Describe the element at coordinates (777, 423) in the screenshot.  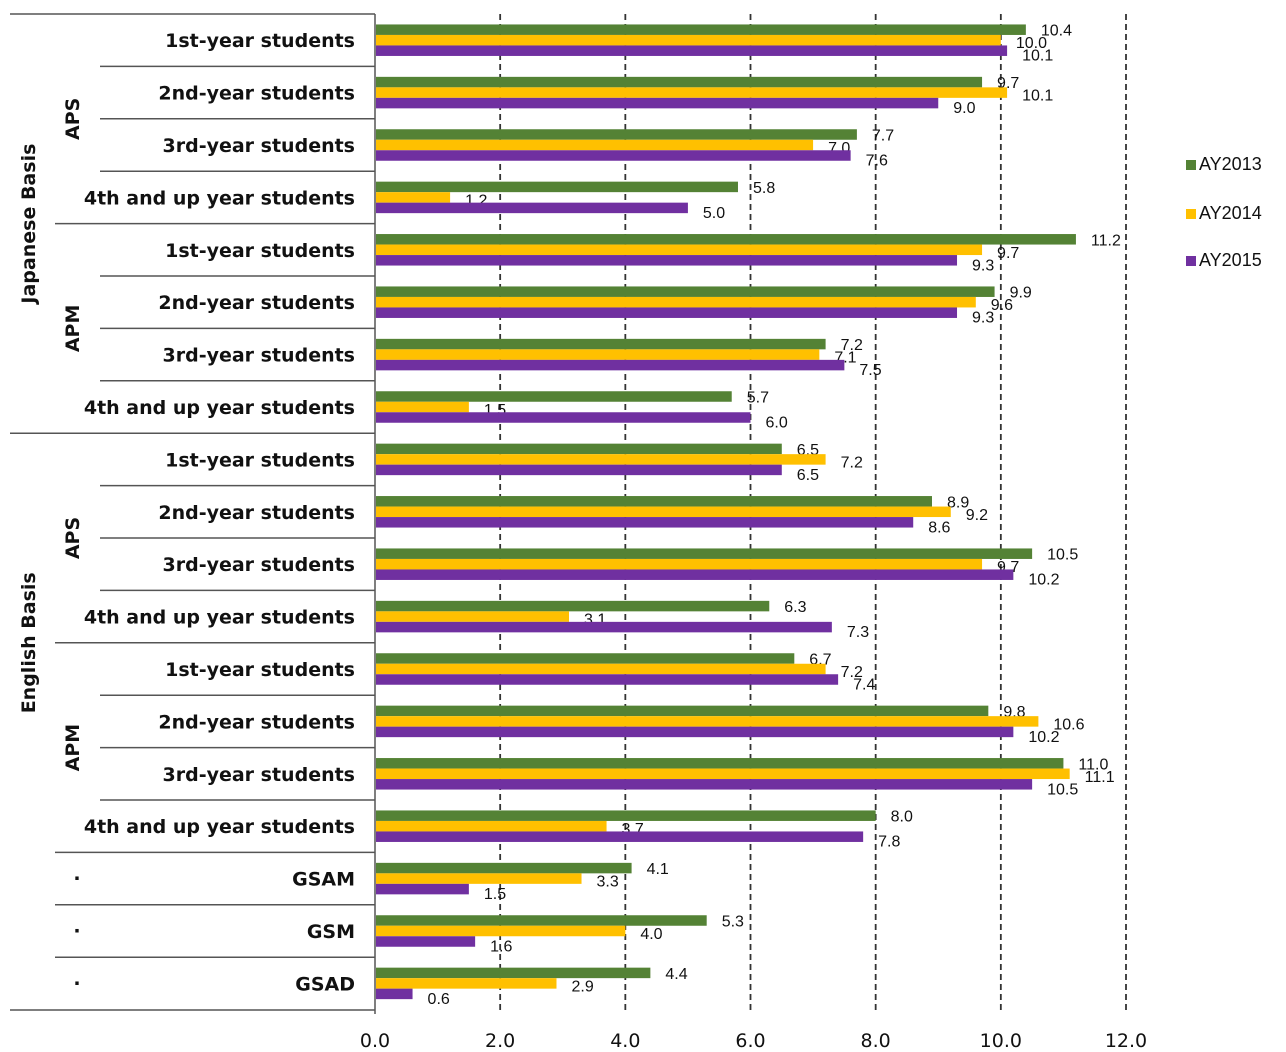
I see `value-label: 6.0` at that location.